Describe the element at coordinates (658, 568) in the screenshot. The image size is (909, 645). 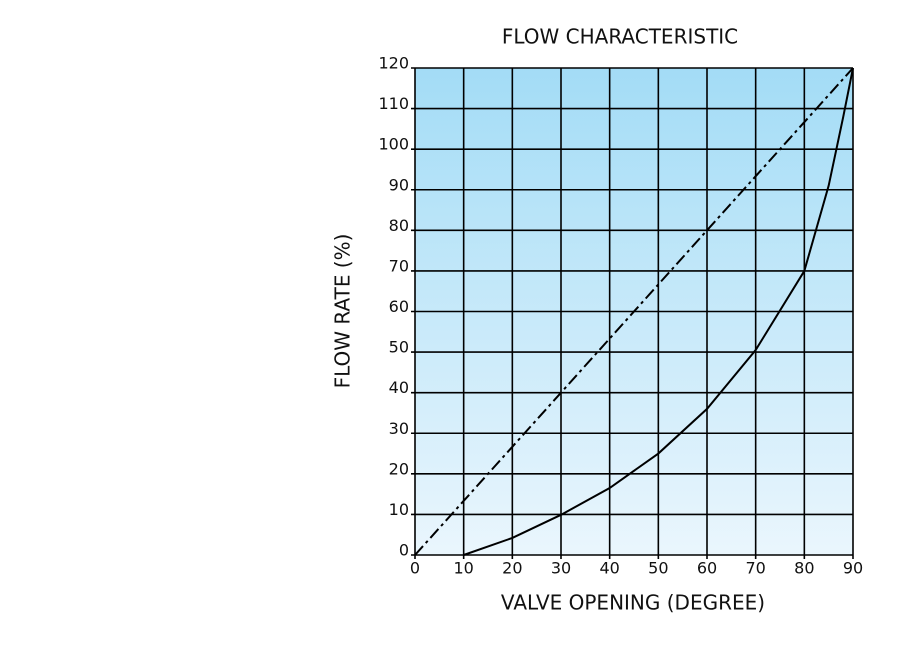
I see `x-tick-label: 50` at that location.